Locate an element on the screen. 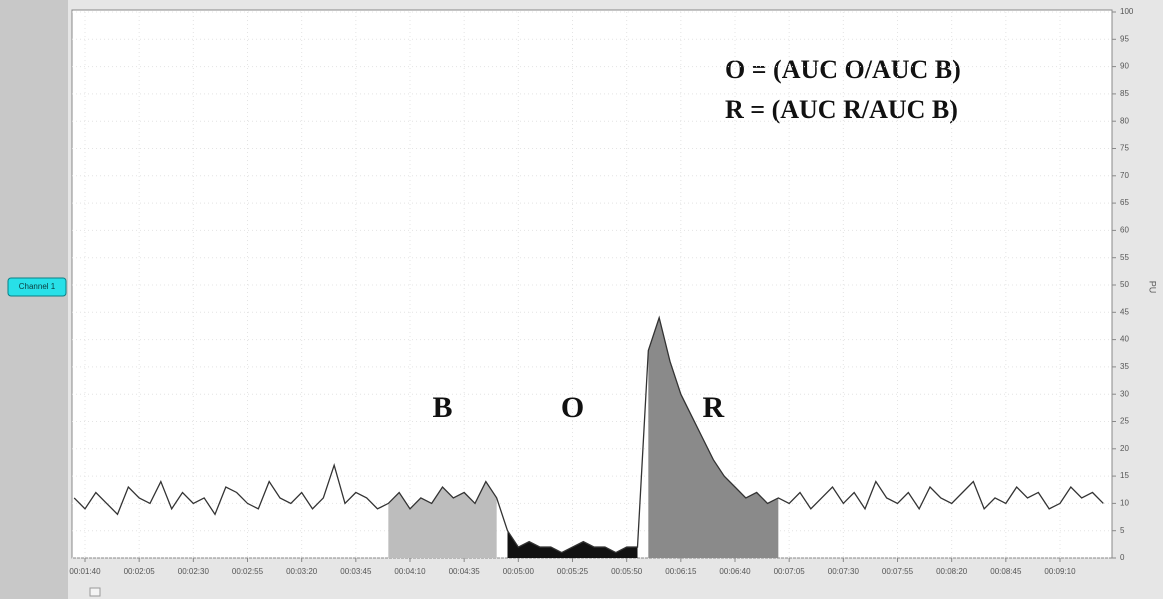 This screenshot has height=599, width=1163. x-tick-label: 00:04:10 is located at coordinates (410, 571).